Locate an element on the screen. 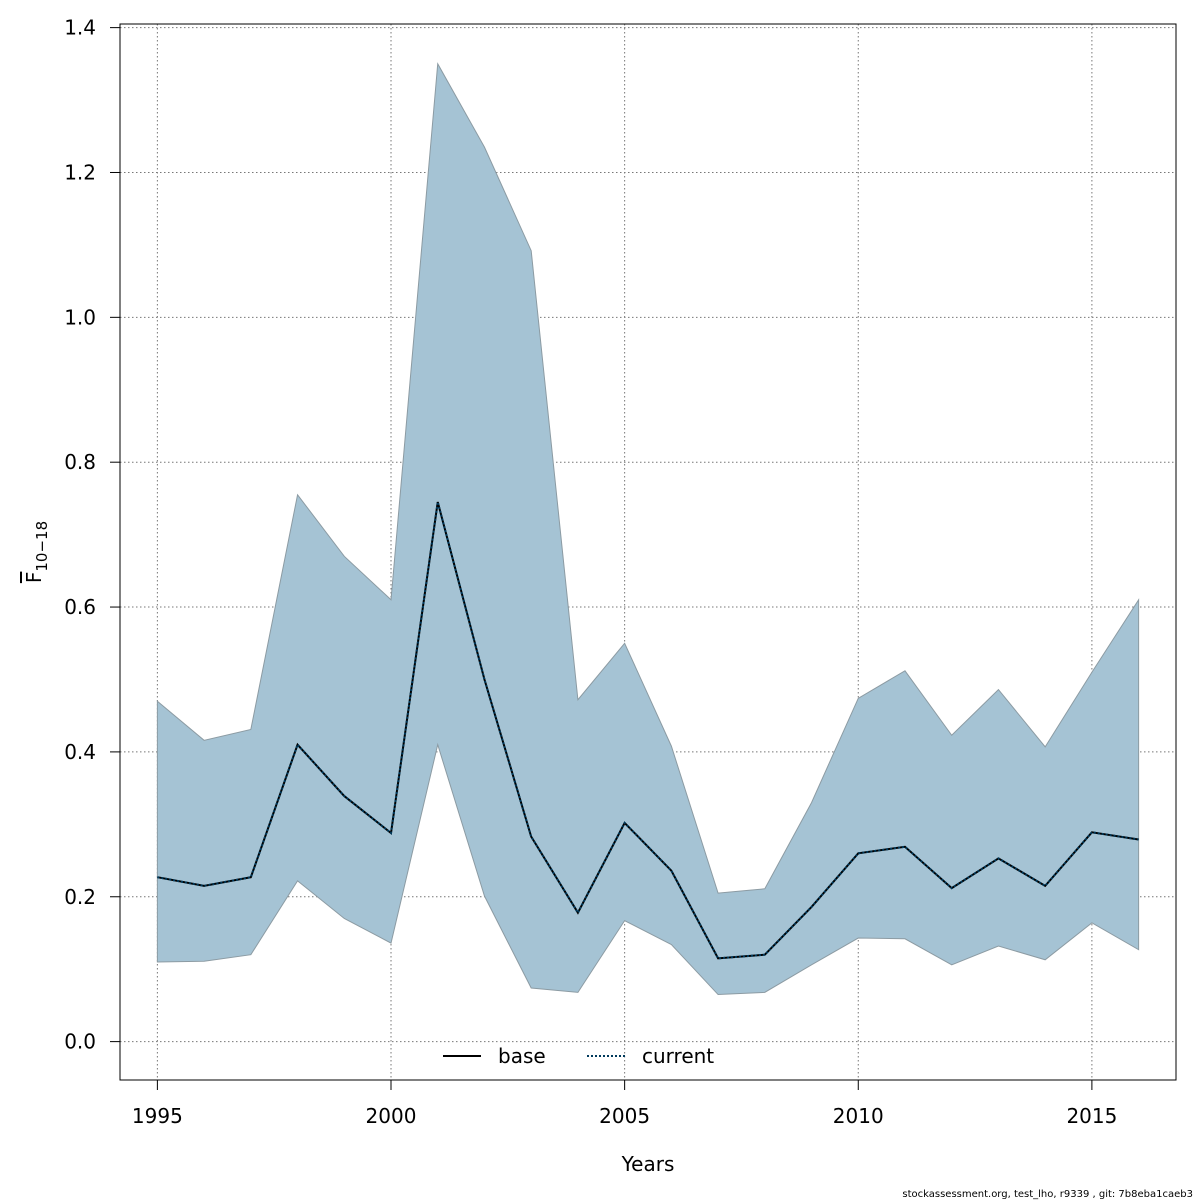 This screenshot has width=1200, height=1200. y-tick-label-3: 0.6 is located at coordinates (80, 607).